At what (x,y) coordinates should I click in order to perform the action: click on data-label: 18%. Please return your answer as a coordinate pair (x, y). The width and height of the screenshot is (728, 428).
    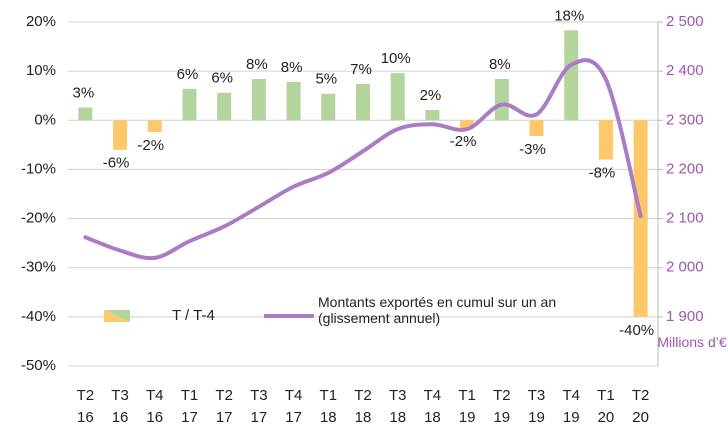
    Looking at the image, I should click on (569, 15).